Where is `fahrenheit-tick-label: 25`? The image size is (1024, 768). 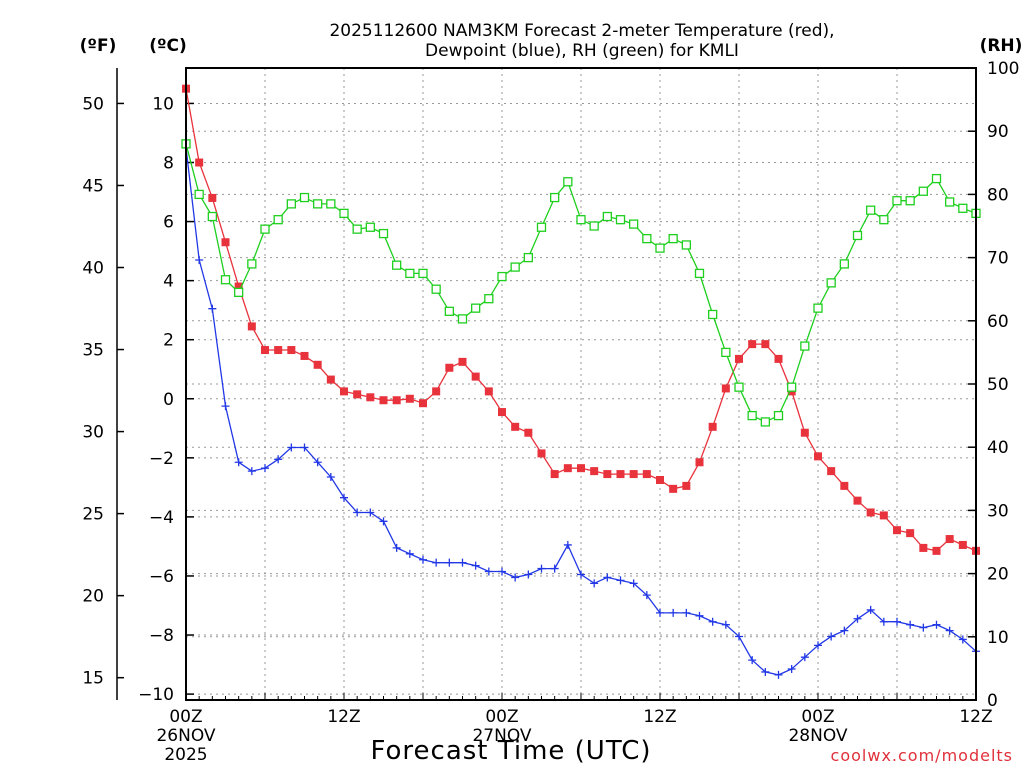
fahrenheit-tick-label: 25 is located at coordinates (93, 515).